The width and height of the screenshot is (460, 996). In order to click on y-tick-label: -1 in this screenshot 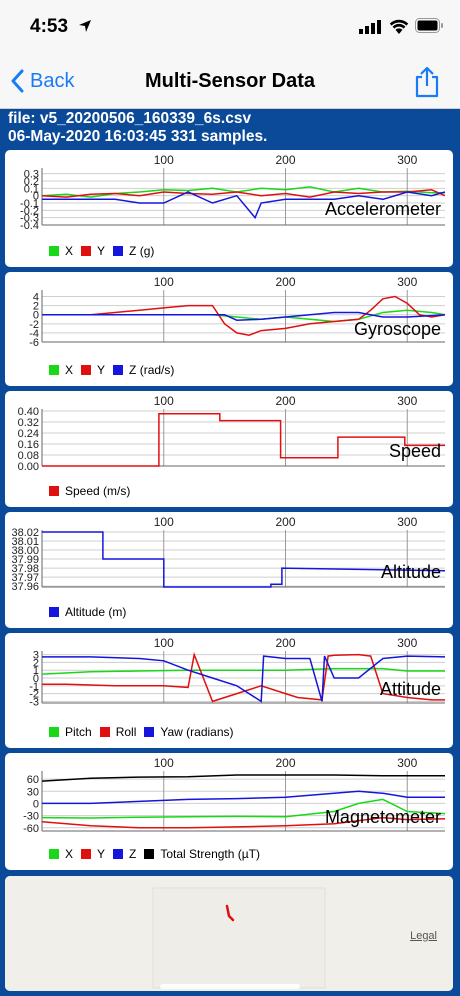, I will do `click(34, 687)`.